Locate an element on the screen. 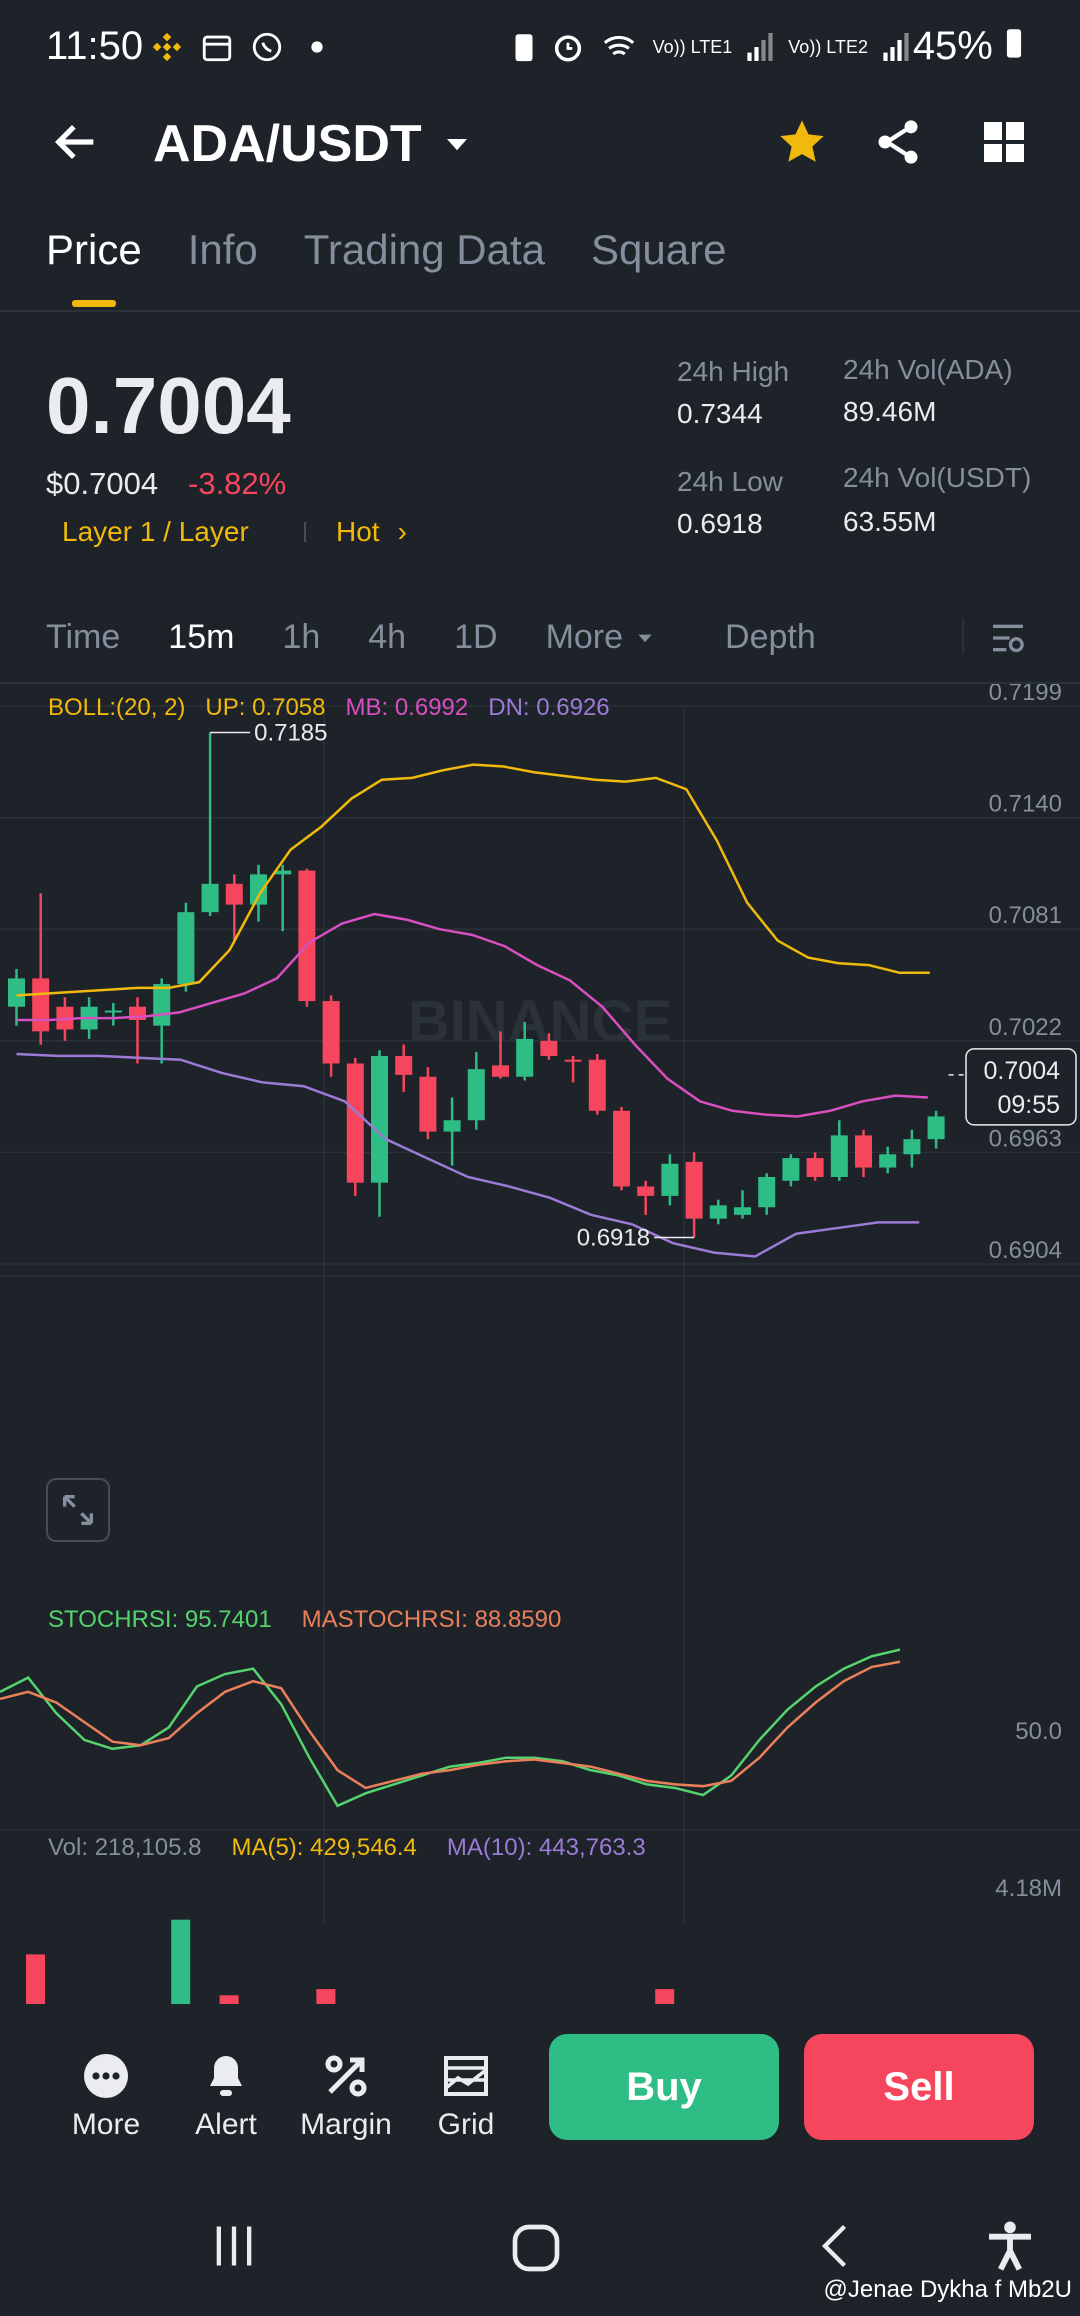  y-tick-label: 0.6904 is located at coordinates (1025, 1250).